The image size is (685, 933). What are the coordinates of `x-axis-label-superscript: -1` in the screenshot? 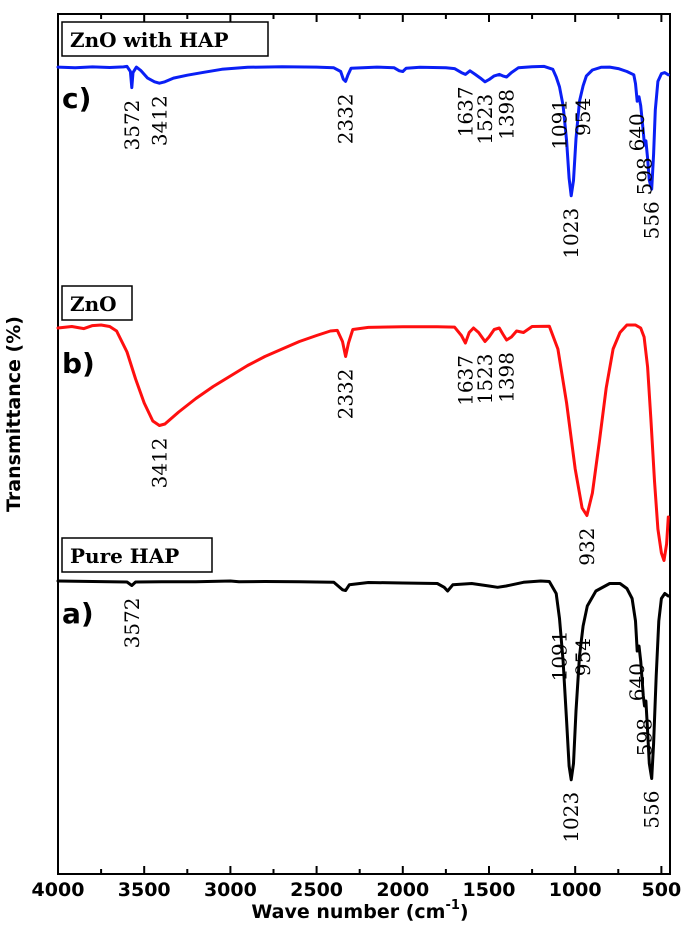 It's located at (452, 905).